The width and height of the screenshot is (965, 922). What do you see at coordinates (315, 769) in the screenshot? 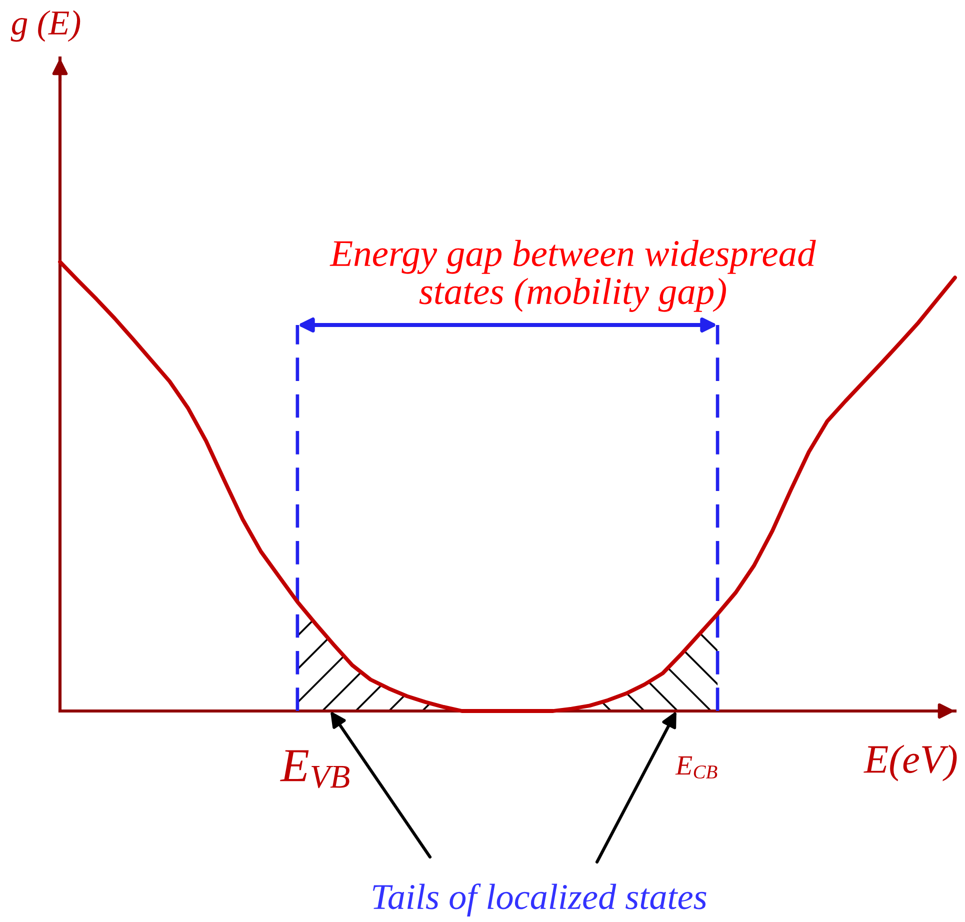
I see `text: E$_{VB}$` at bounding box center [315, 769].